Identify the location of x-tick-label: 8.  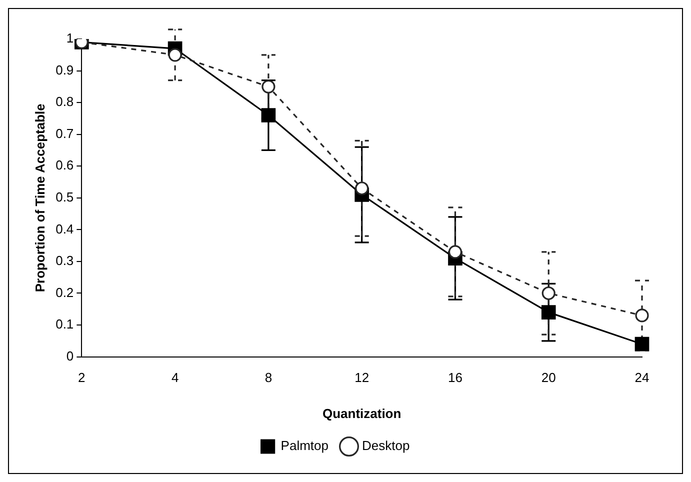
(268, 378).